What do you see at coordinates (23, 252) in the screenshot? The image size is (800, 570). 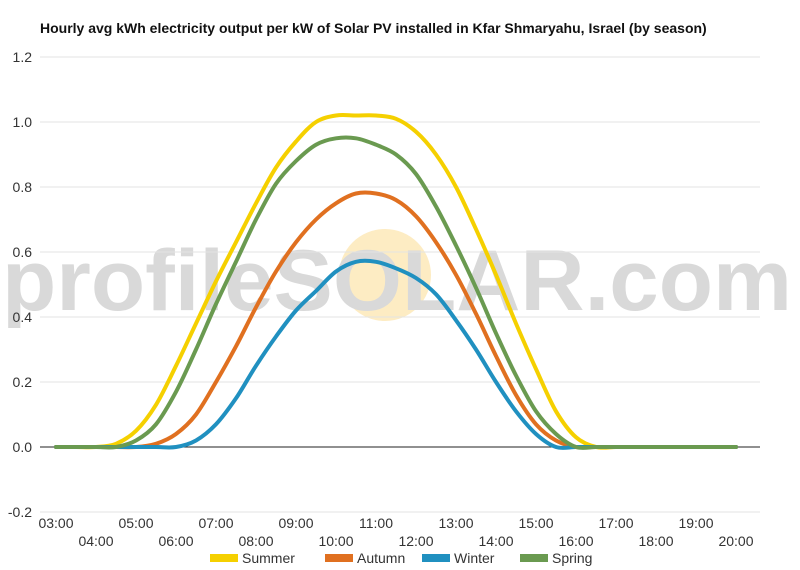 I see `y-tick-label: 0.6` at bounding box center [23, 252].